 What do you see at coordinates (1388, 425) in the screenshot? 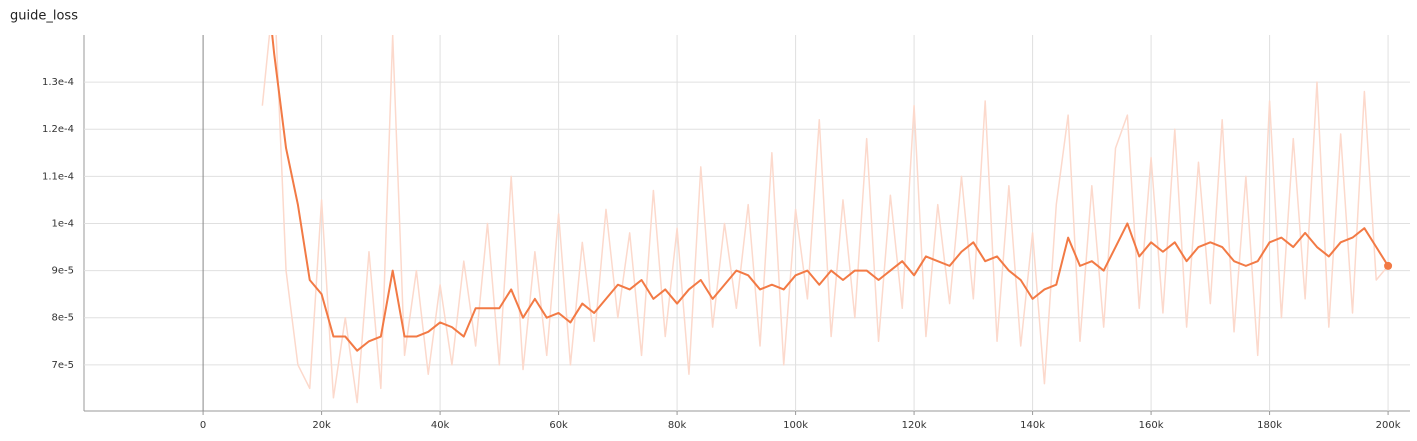
I see `x-tick-label: 200k` at bounding box center [1388, 425].